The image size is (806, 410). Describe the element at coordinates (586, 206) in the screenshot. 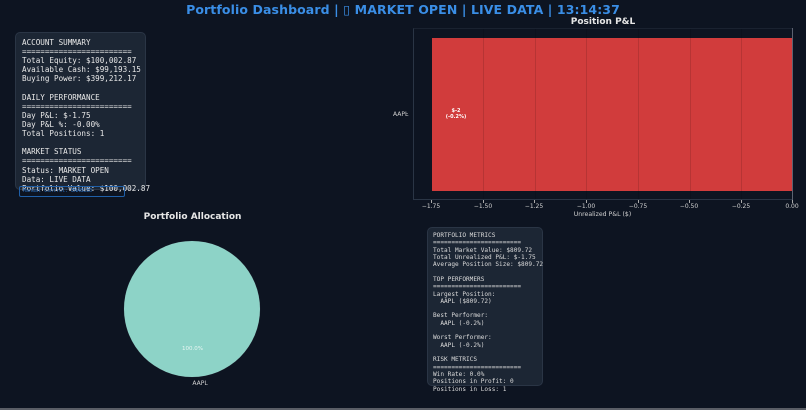

I see `xtick-label: −1.00` at that location.